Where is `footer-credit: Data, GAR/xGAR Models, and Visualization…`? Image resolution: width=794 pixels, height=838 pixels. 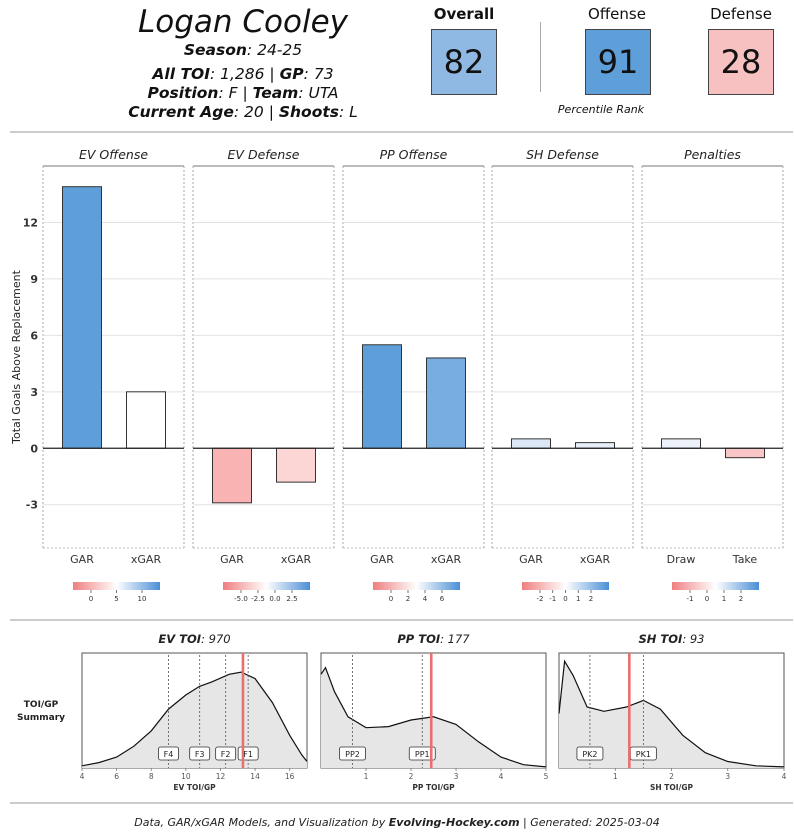 footer-credit: Data, GAR/xGAR Models, and Visualization… is located at coordinates (397, 822).